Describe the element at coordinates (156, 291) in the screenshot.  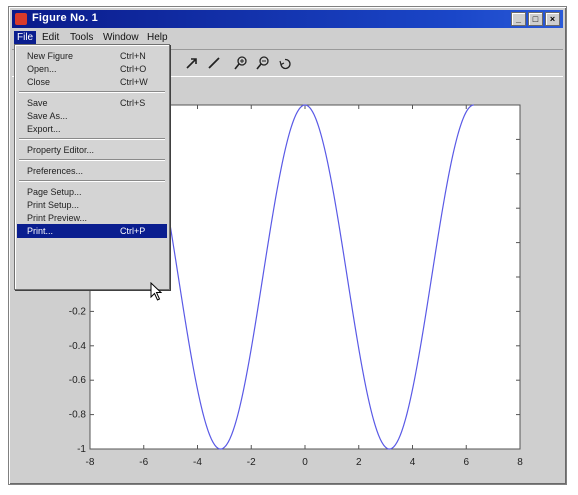
I see `mouse-pointer-icon` at that location.